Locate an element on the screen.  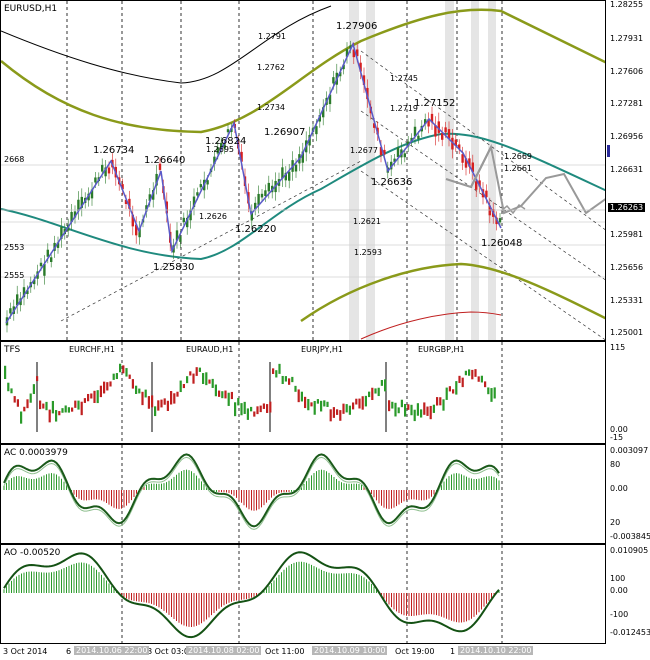
tfs-title: TFS is located at coordinates (12, 350).